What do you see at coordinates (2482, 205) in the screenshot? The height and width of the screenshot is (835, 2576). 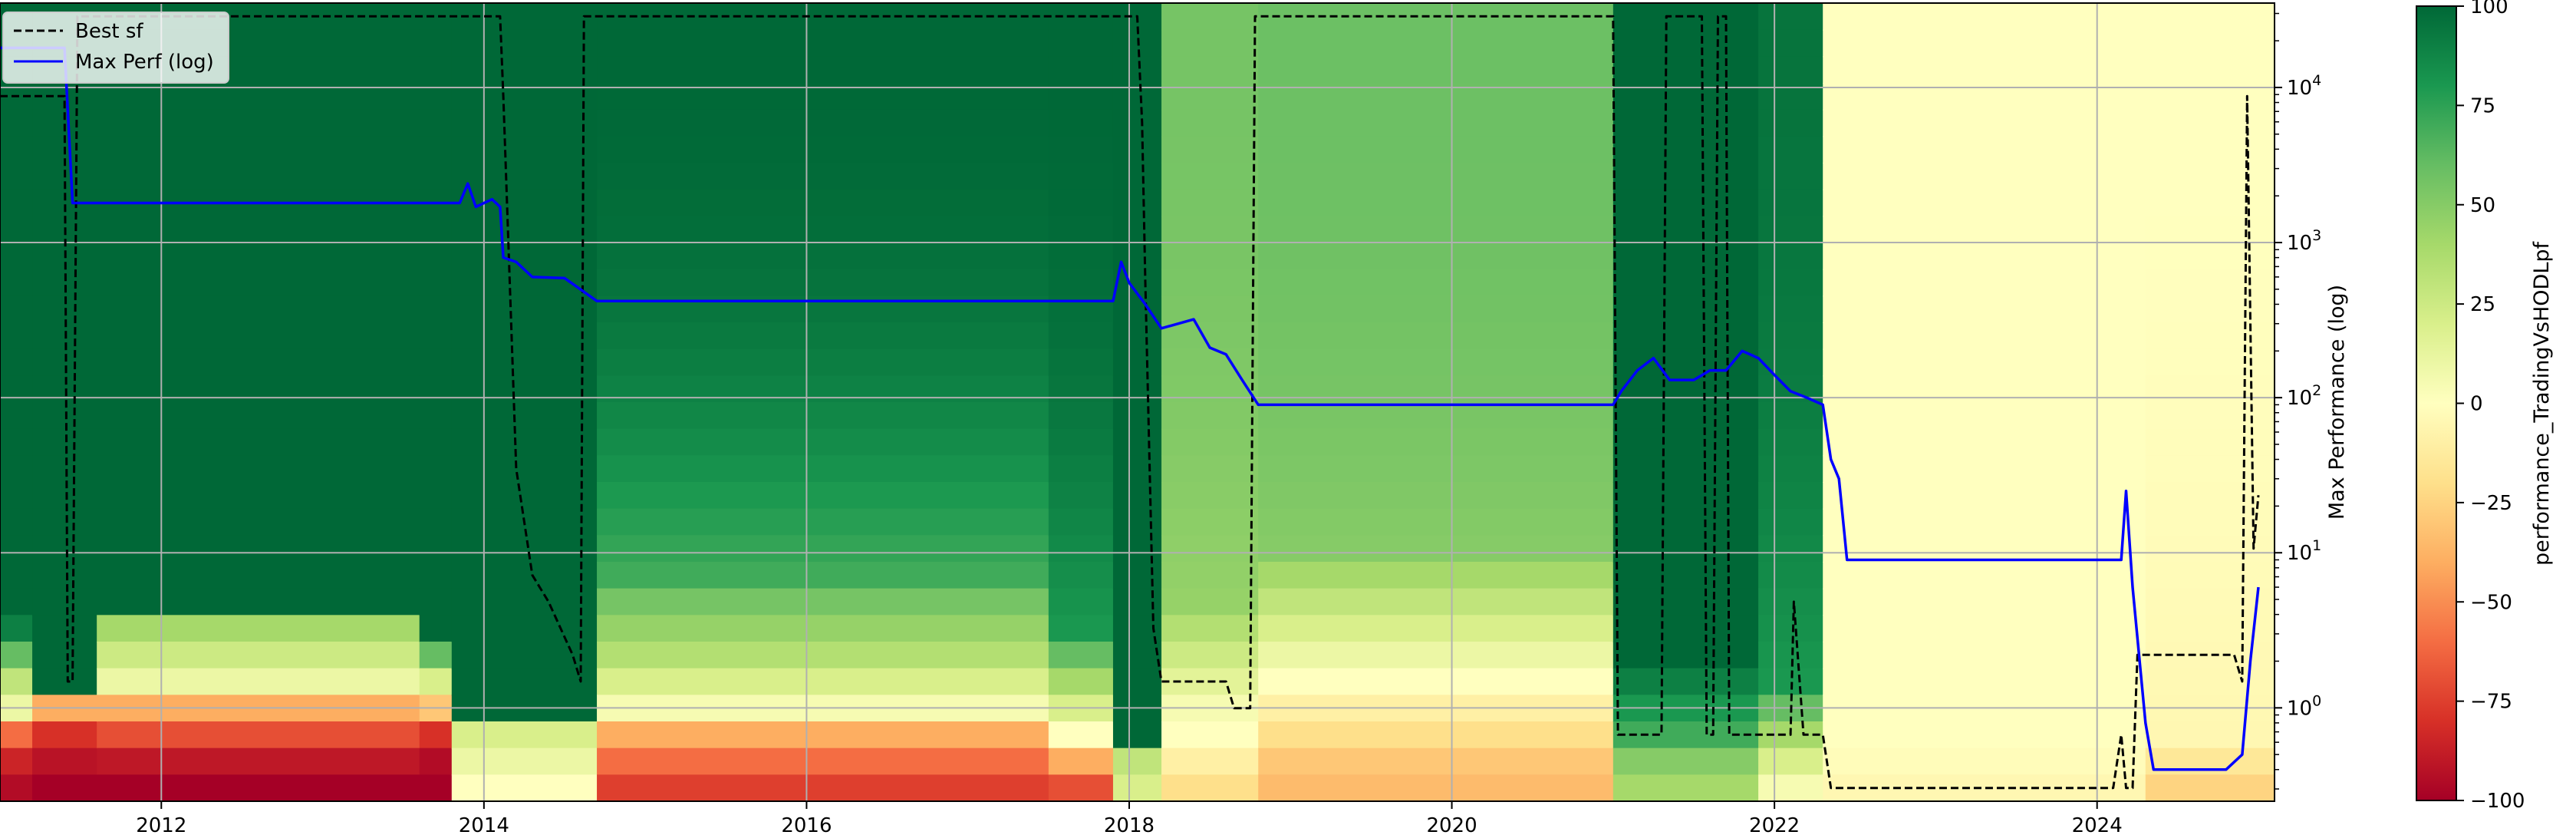 I see `colorbar-tick-label: 50` at bounding box center [2482, 205].